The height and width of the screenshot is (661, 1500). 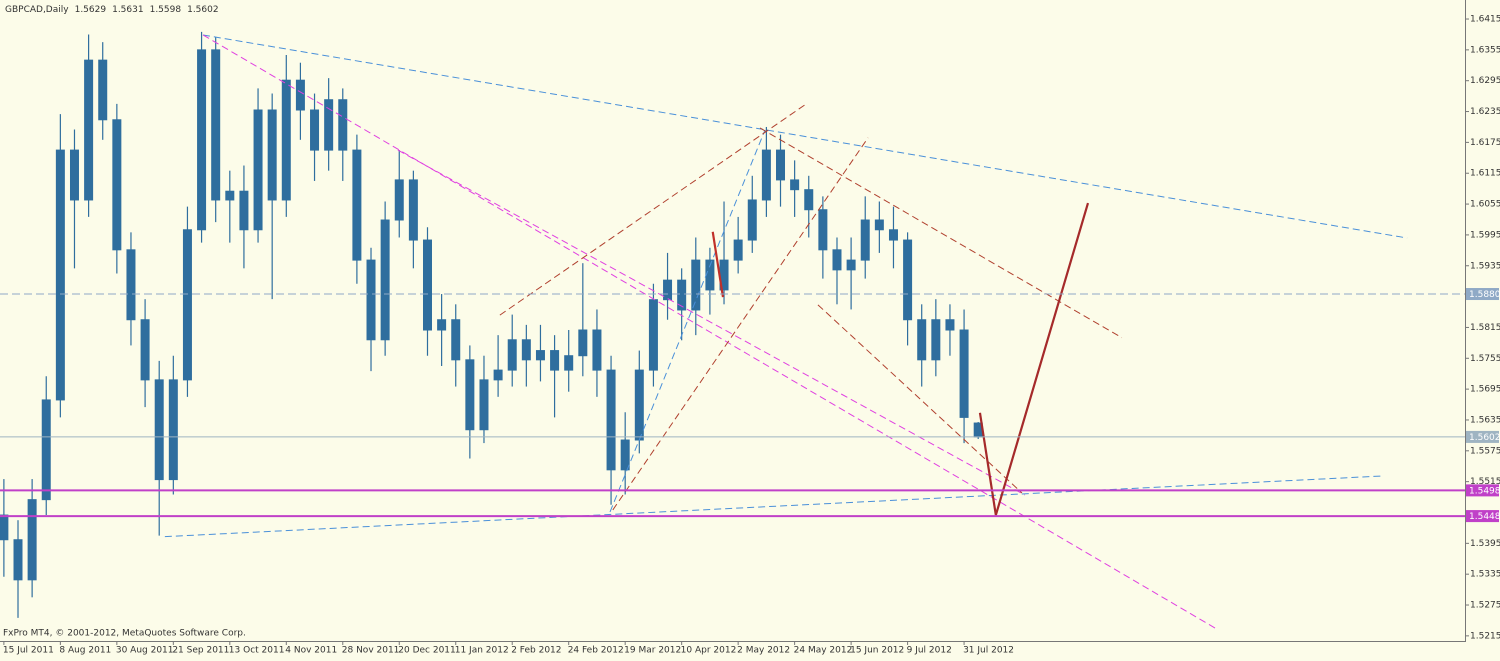 What do you see at coordinates (145, 651) in the screenshot?
I see `x-tick-label: 30 Aug 2011` at bounding box center [145, 651].